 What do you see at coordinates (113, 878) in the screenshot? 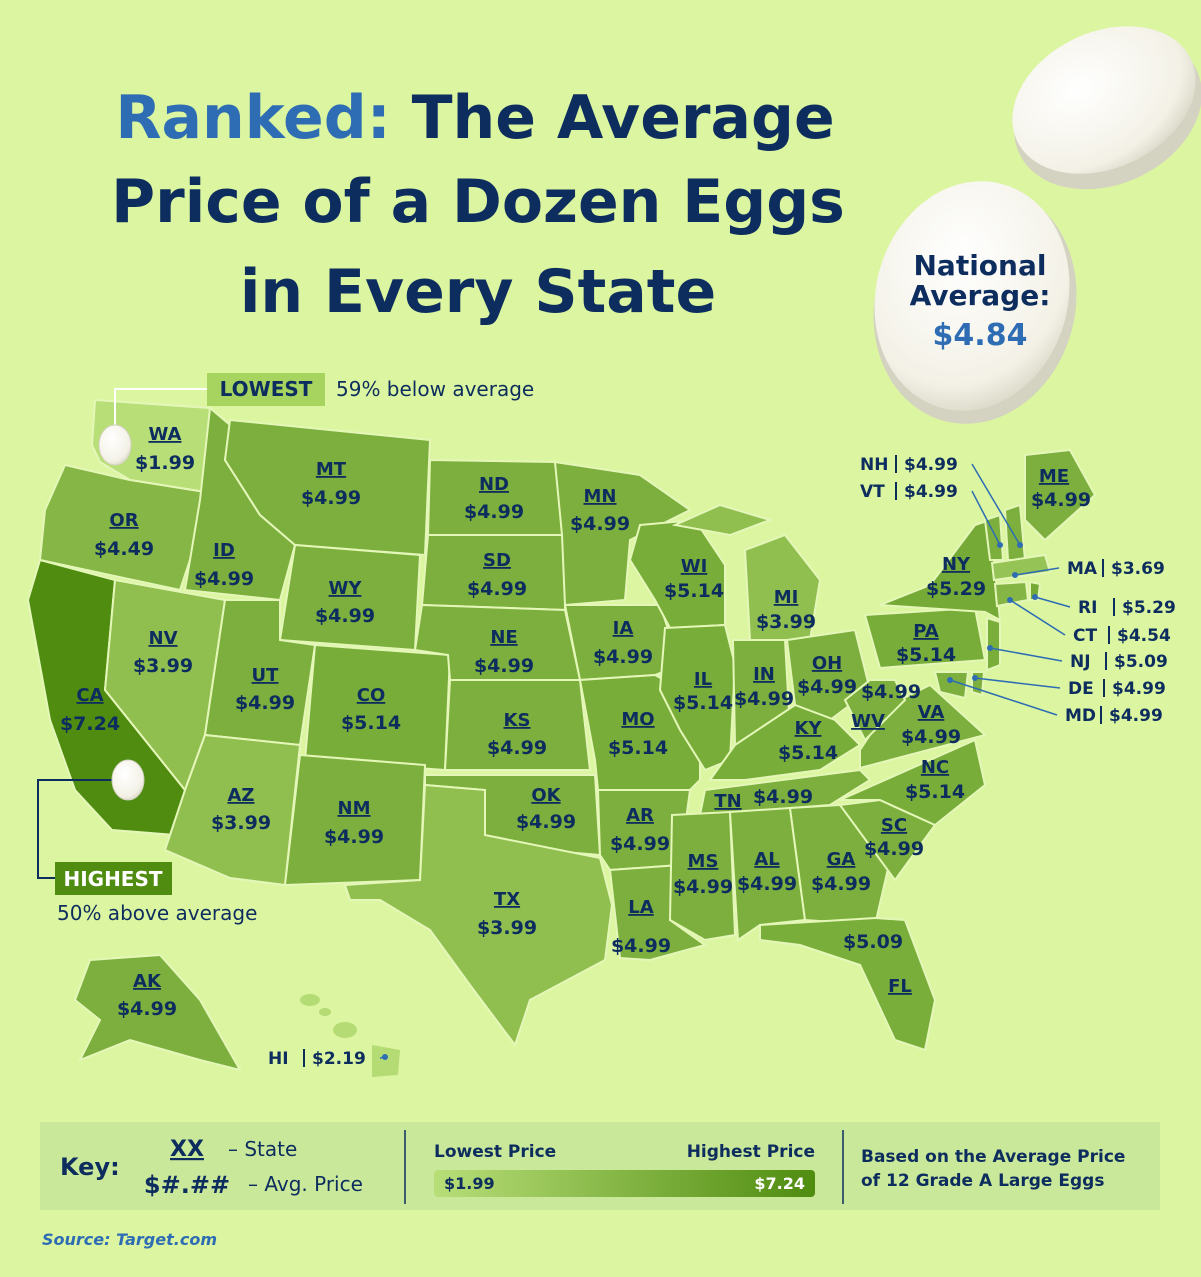
I see `highest-box` at bounding box center [113, 878].